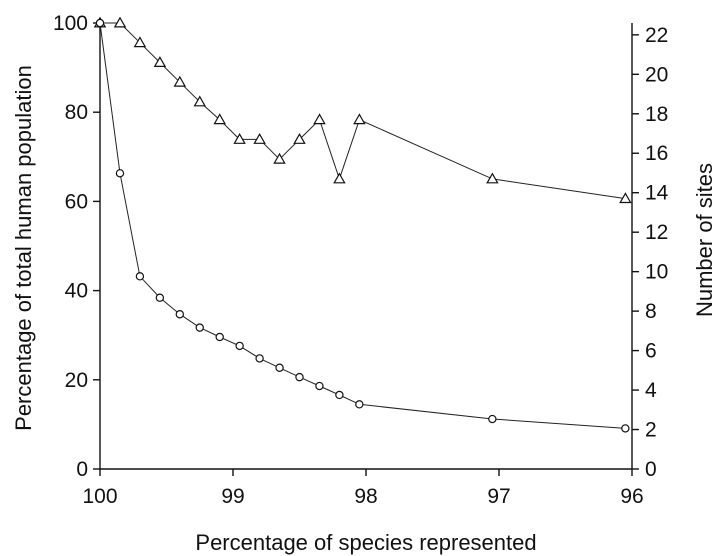 The width and height of the screenshot is (717, 556). I want to click on x-tick-label: 97, so click(498, 496).